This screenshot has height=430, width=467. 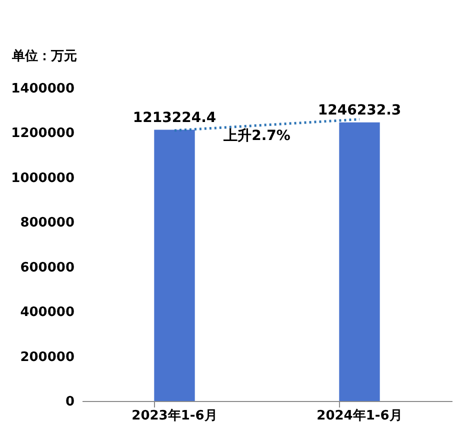 What do you see at coordinates (42, 89) in the screenshot?
I see `y-tick-label: 1400000` at bounding box center [42, 89].